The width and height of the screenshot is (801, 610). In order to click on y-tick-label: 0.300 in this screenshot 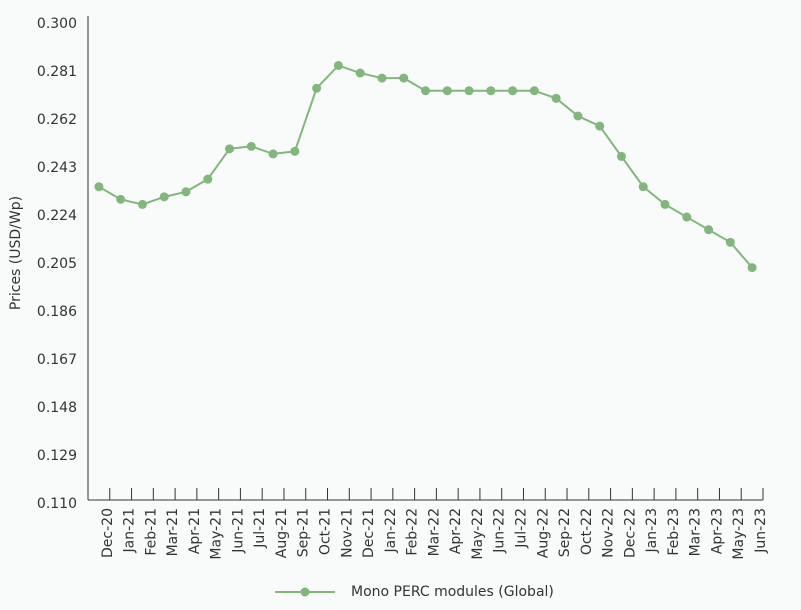, I will do `click(57, 24)`.